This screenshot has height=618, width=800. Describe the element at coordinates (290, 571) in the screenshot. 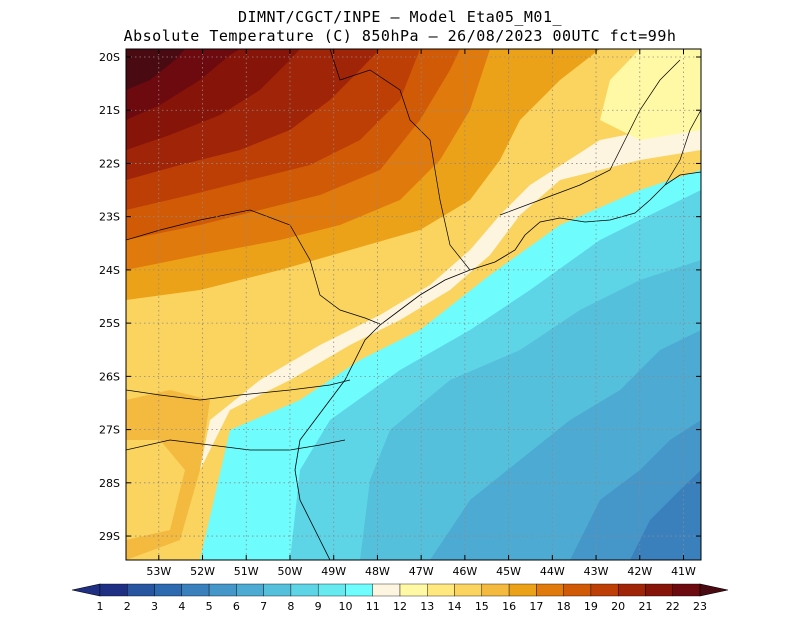

I see `lon-tick-label: 50W` at that location.